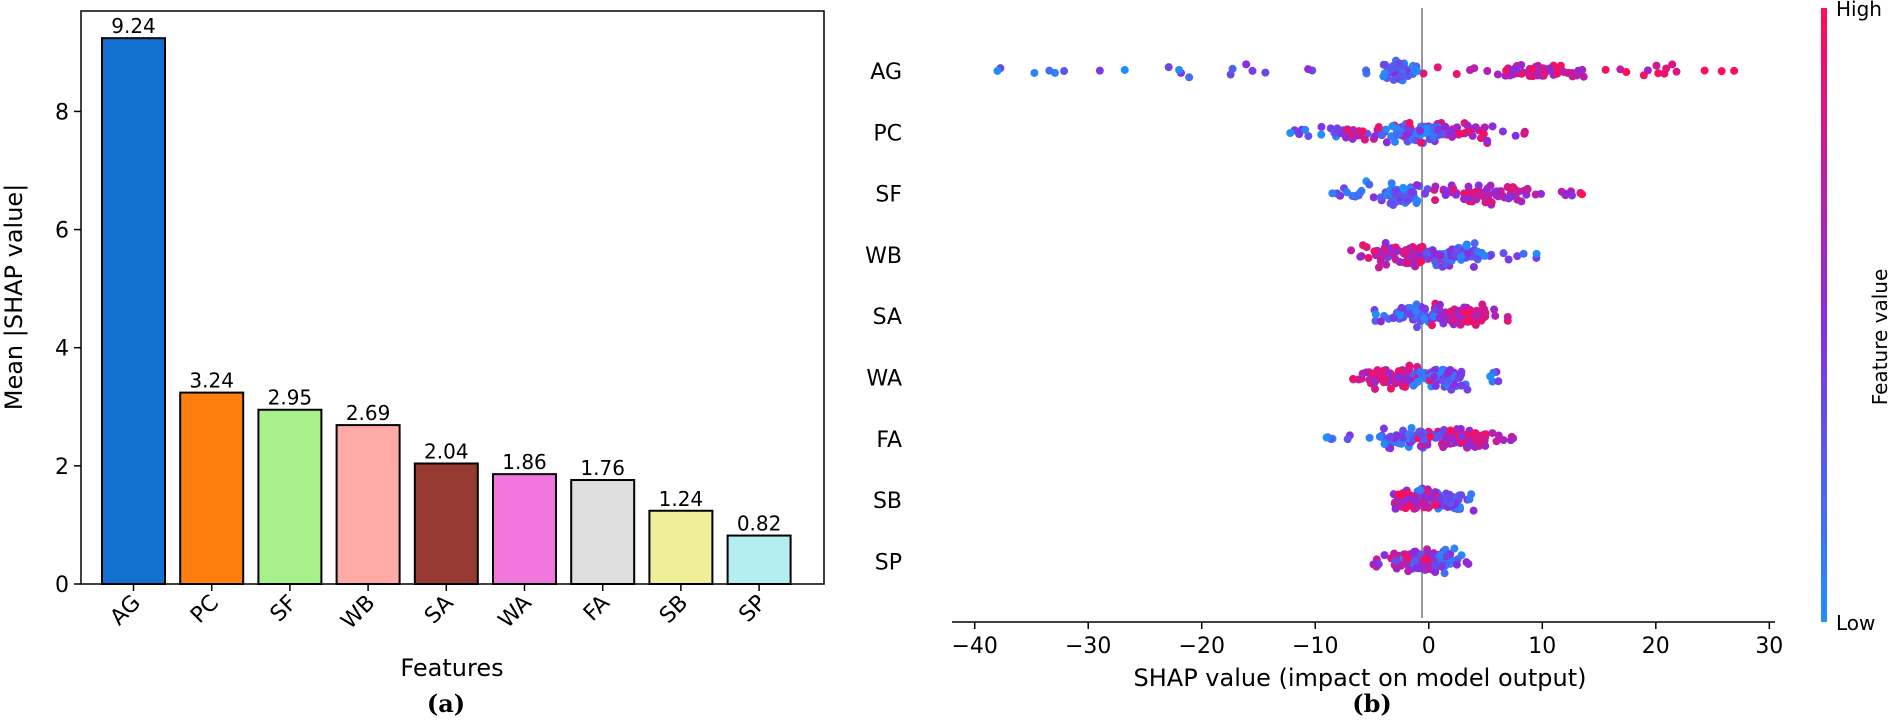  I want to click on panel-label-a: (a), so click(446, 703).